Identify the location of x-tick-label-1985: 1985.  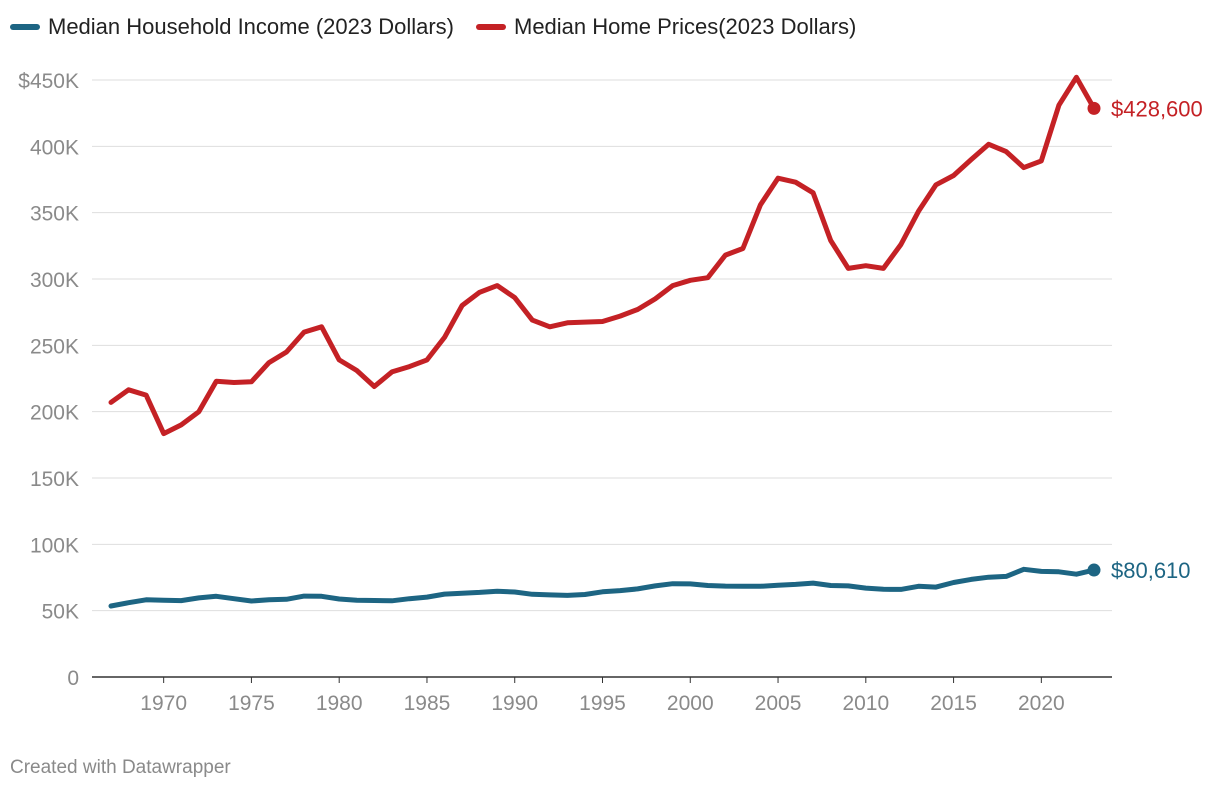
(427, 703).